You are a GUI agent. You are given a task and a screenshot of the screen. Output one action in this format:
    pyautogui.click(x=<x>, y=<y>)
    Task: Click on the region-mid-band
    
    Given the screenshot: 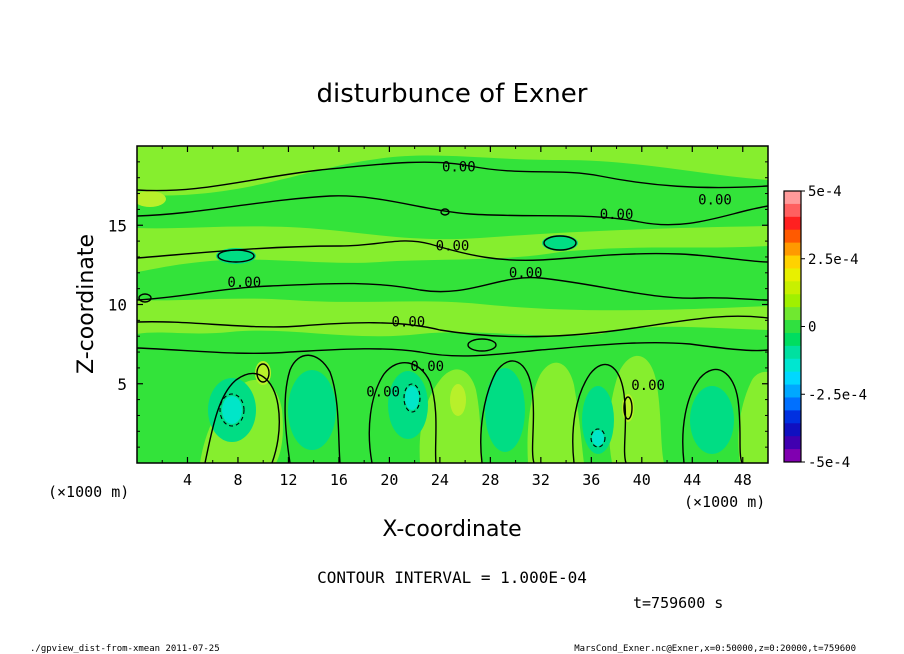 What is the action you would take?
    pyautogui.click(x=452, y=249)
    